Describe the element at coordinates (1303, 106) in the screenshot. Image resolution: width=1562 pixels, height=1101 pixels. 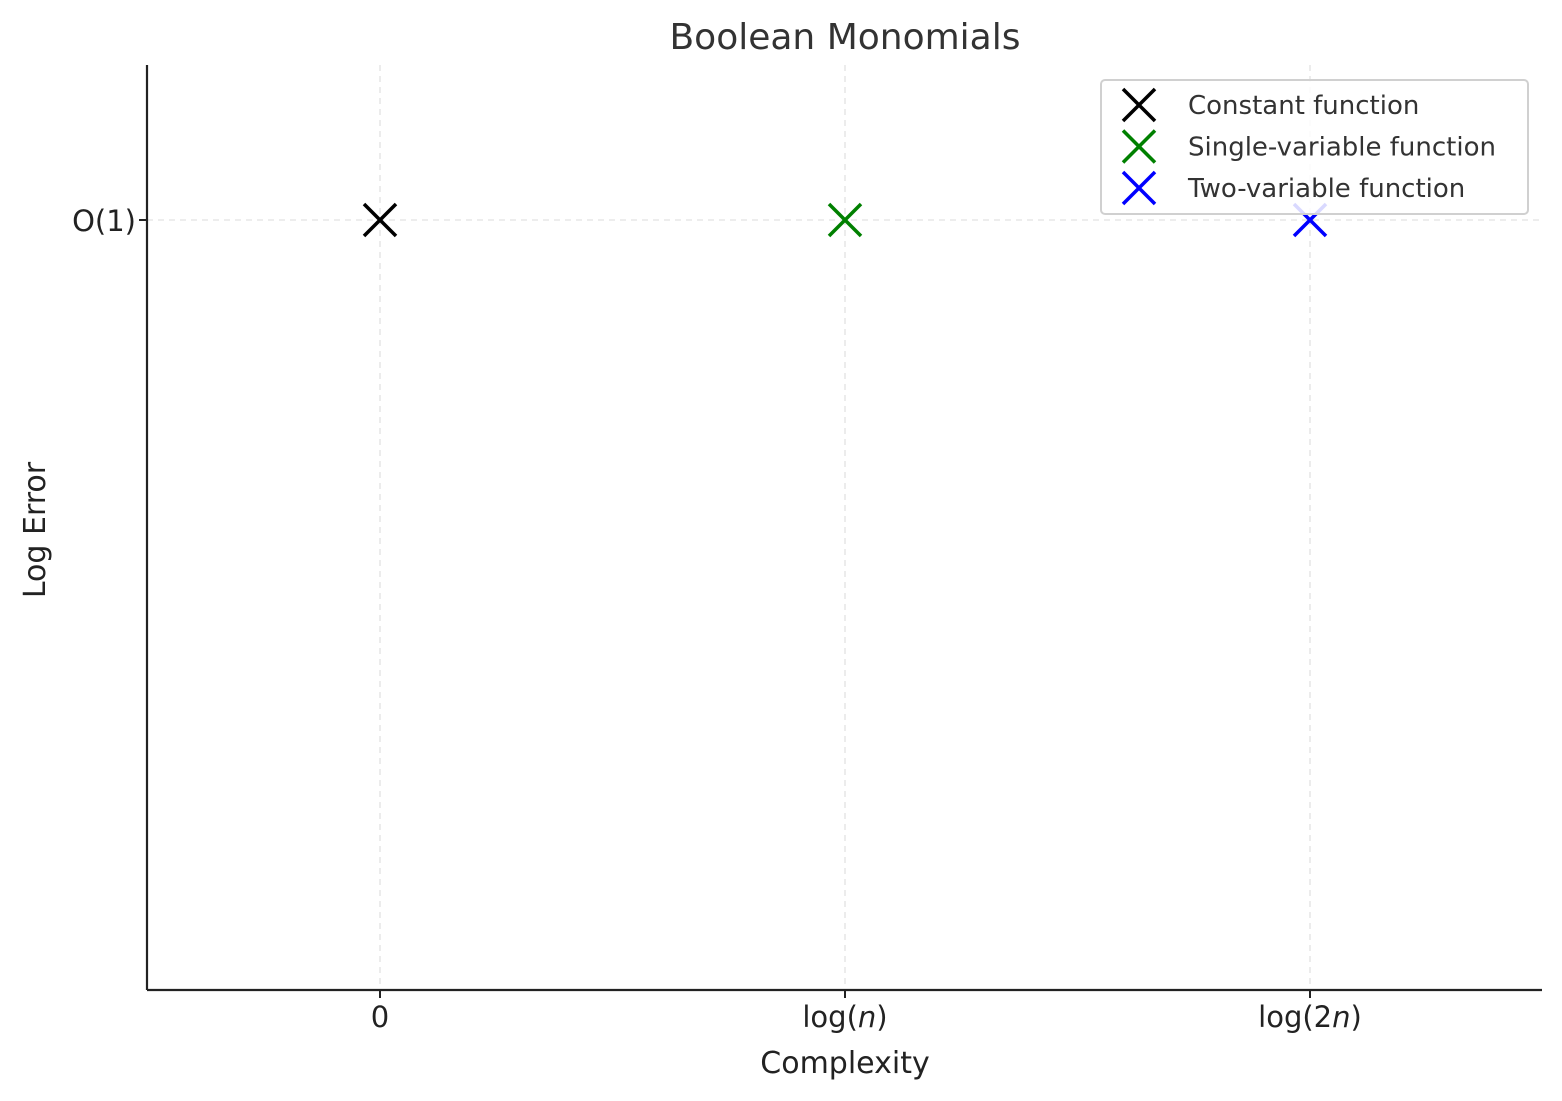
I see `legend-label-1: Constant function` at that location.